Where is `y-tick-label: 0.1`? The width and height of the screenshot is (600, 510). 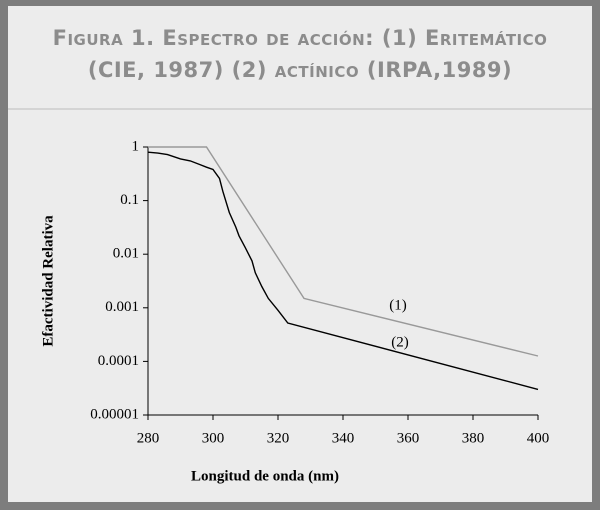 y-tick-label: 0.1 is located at coordinates (129, 200).